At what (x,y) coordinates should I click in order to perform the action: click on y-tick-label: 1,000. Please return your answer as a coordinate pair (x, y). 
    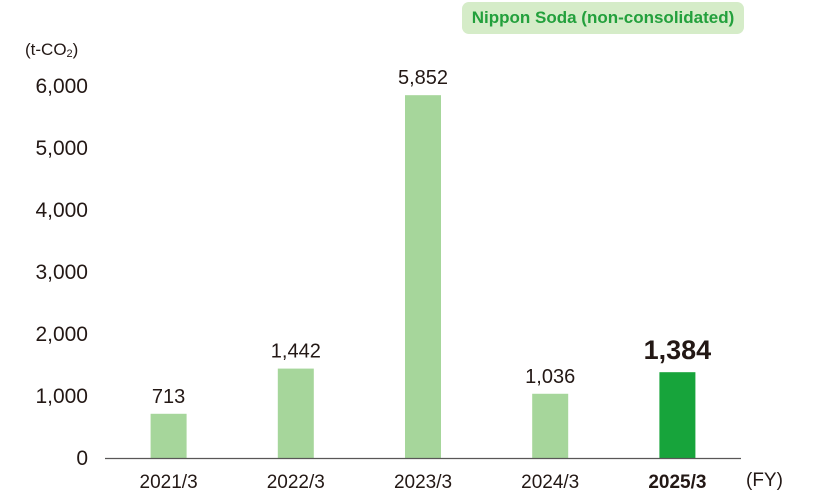
    Looking at the image, I should click on (61, 396).